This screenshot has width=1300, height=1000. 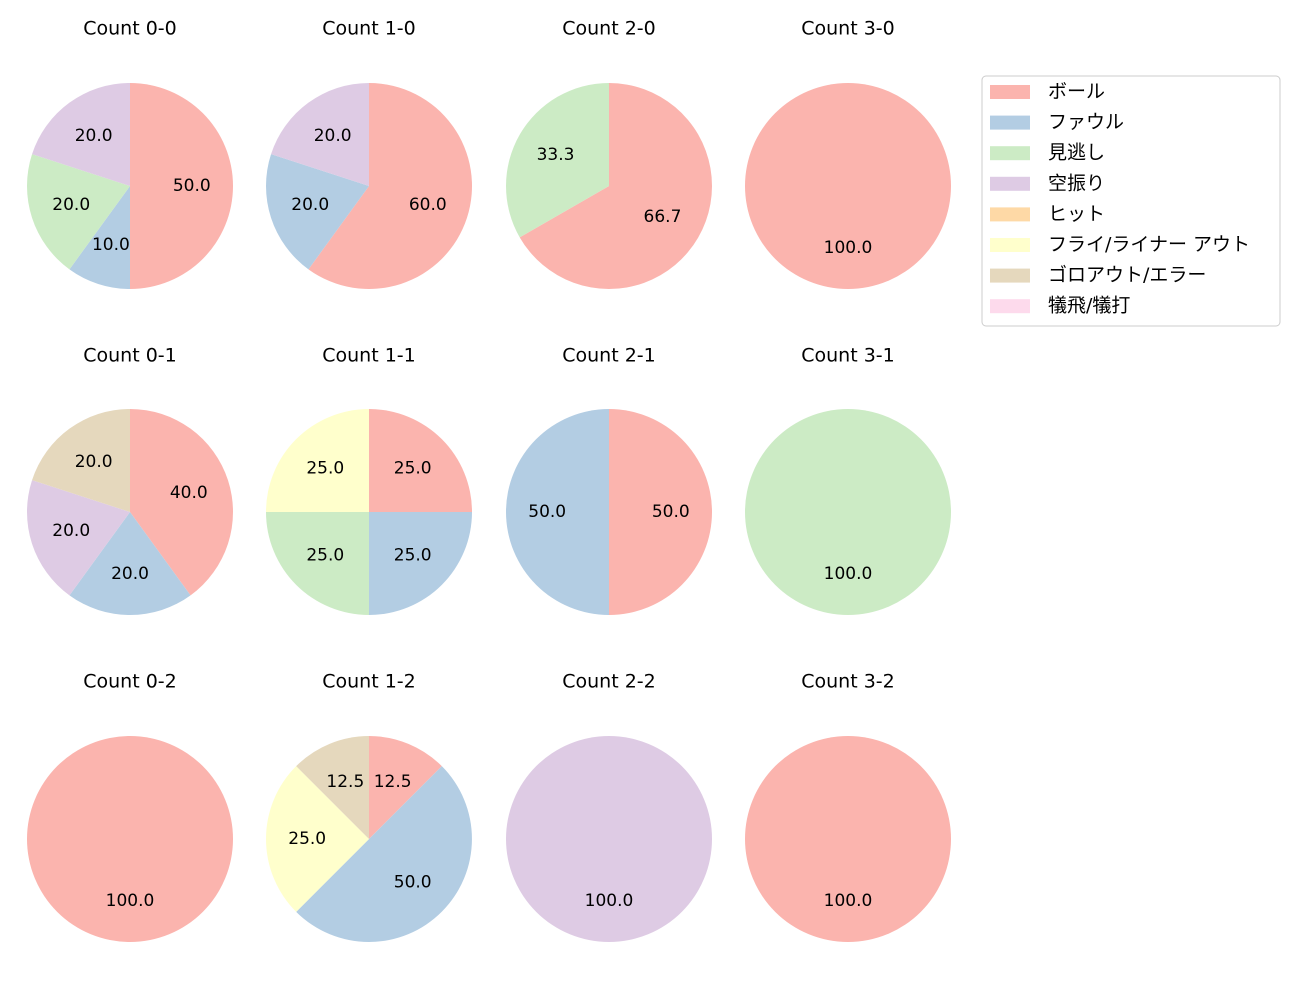 I want to click on legend-label: フライ/ライナー アウト, so click(x=1149, y=245).